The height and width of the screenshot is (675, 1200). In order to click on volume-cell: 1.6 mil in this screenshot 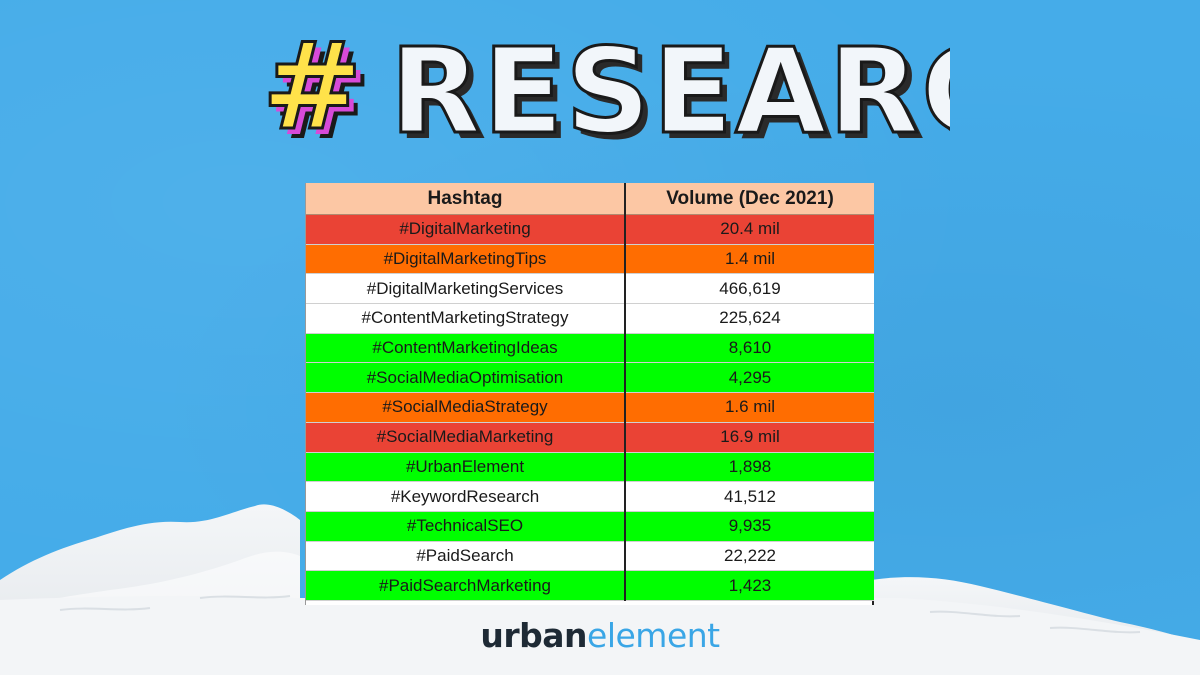, I will do `click(749, 407)`.